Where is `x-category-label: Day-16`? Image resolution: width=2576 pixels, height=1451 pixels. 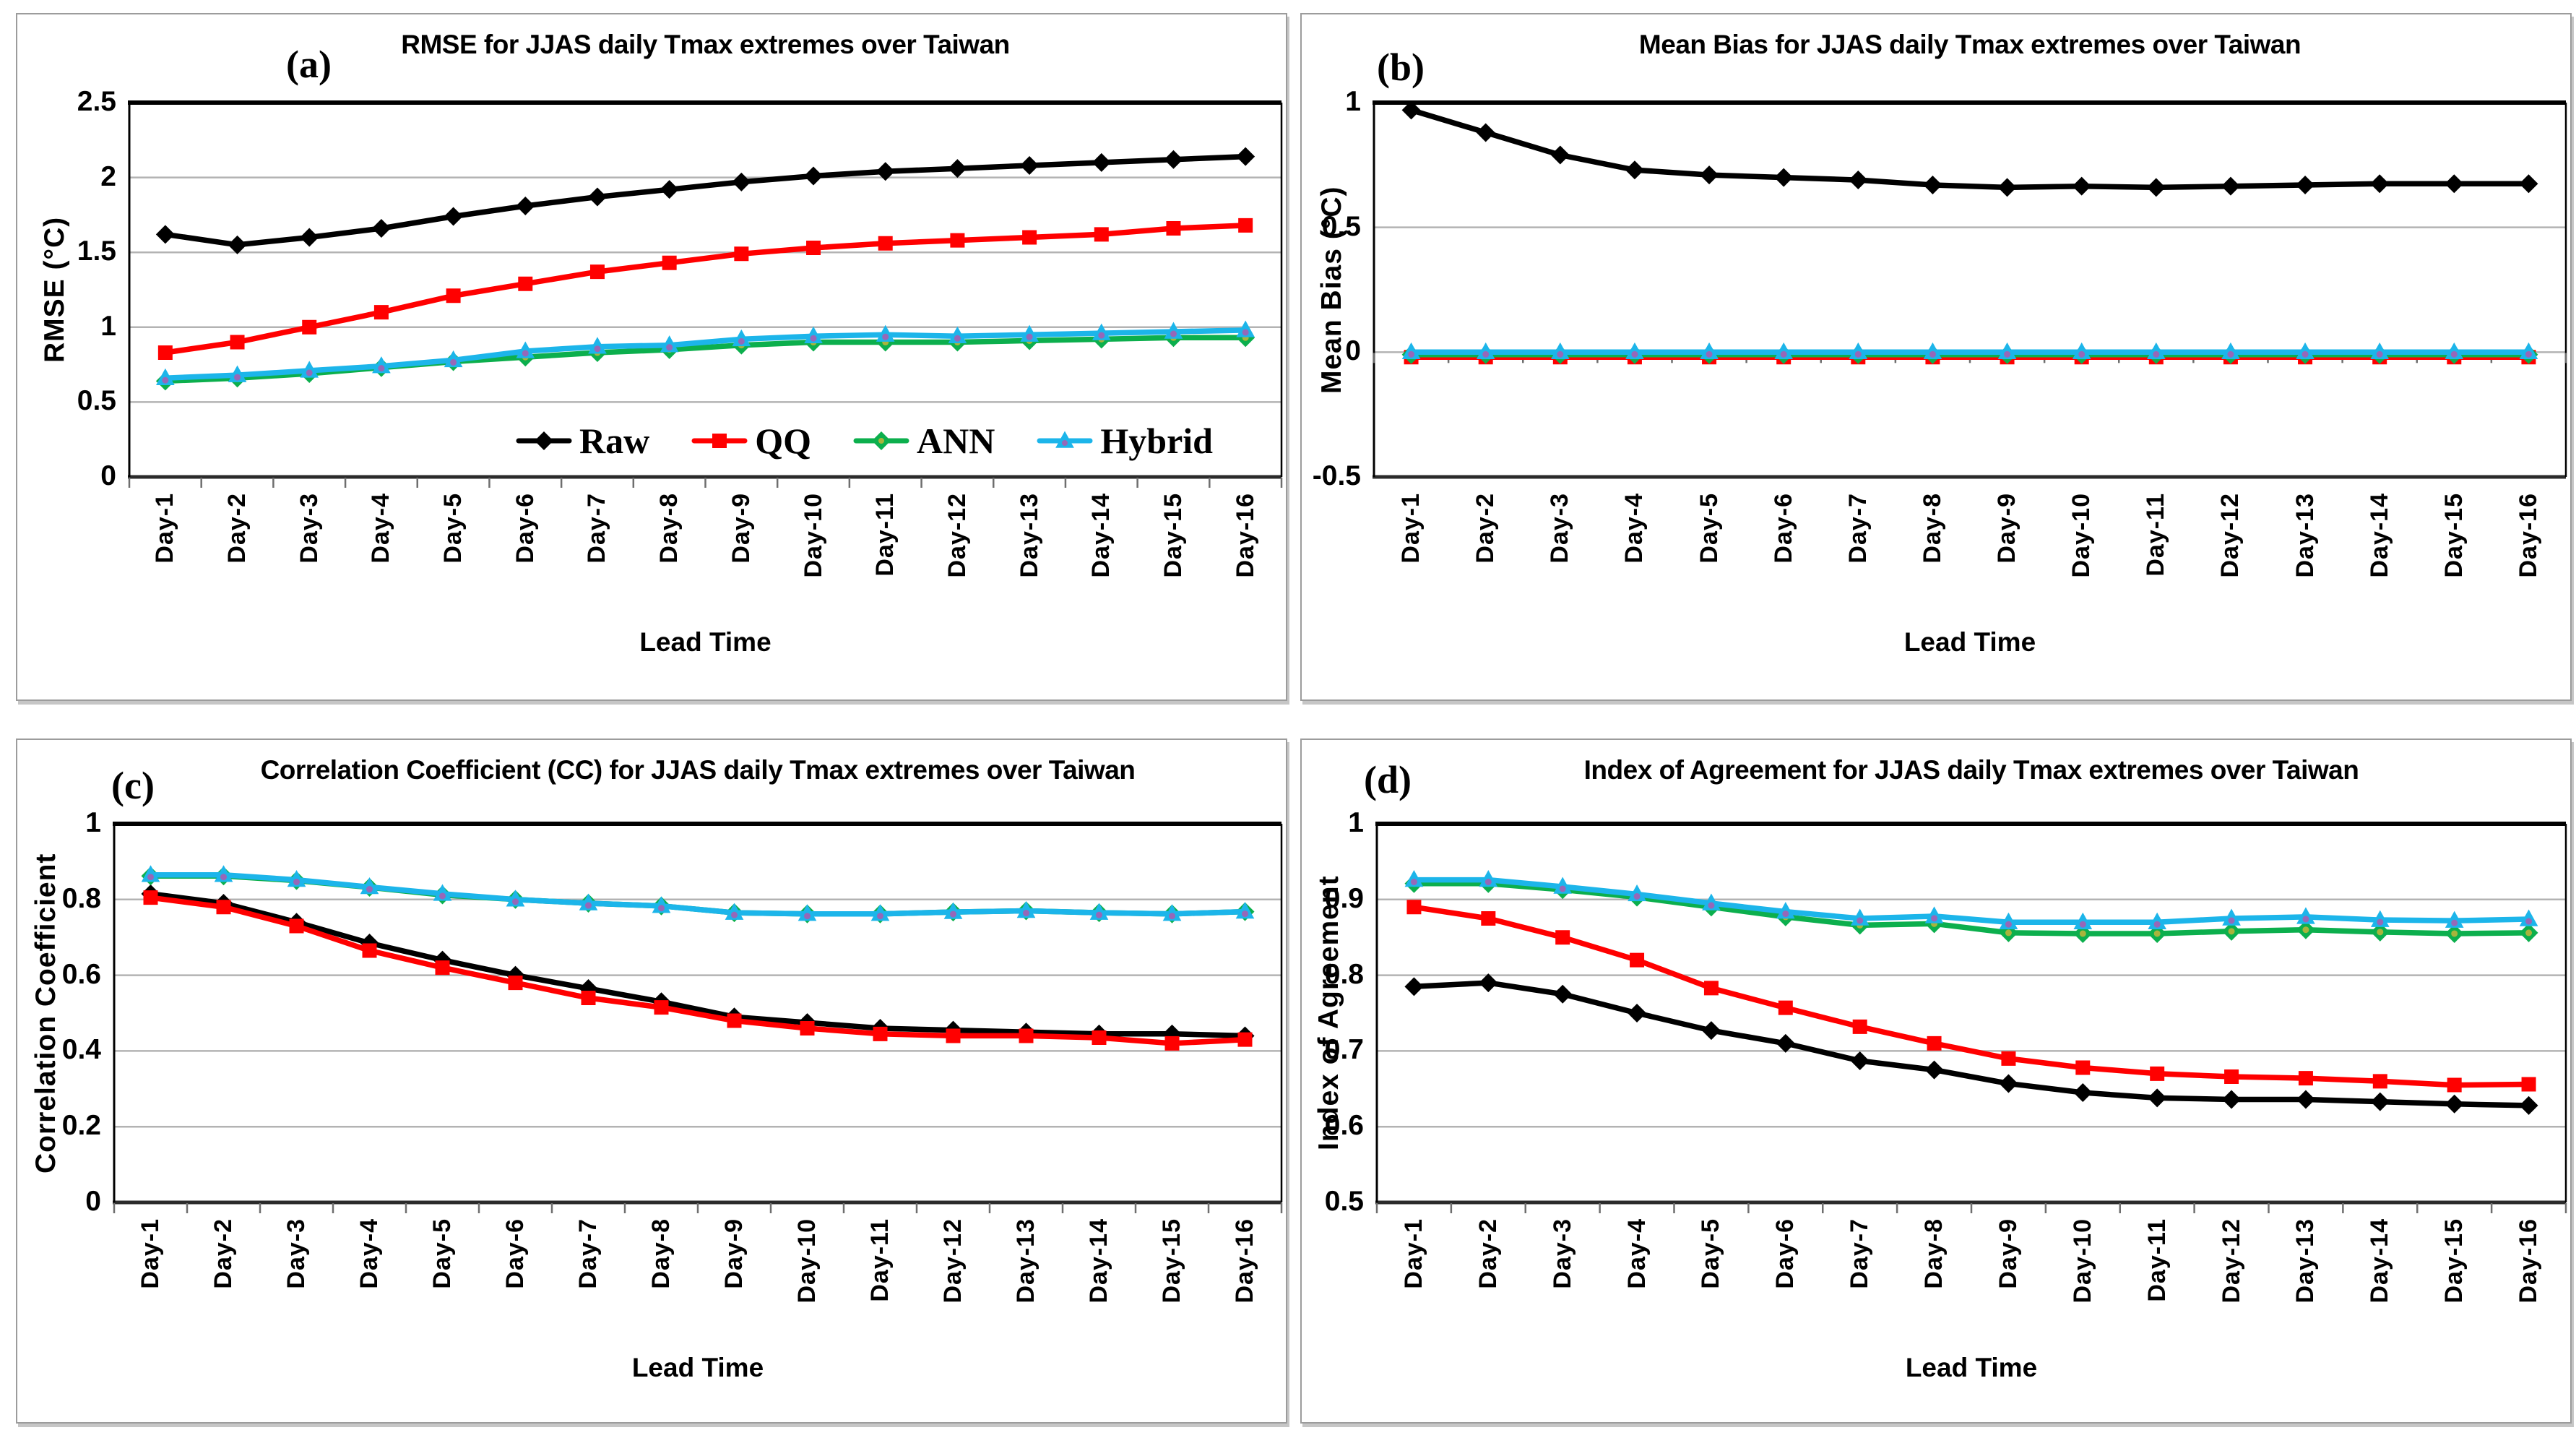
x-category-label: Day-16 is located at coordinates (2529, 1261).